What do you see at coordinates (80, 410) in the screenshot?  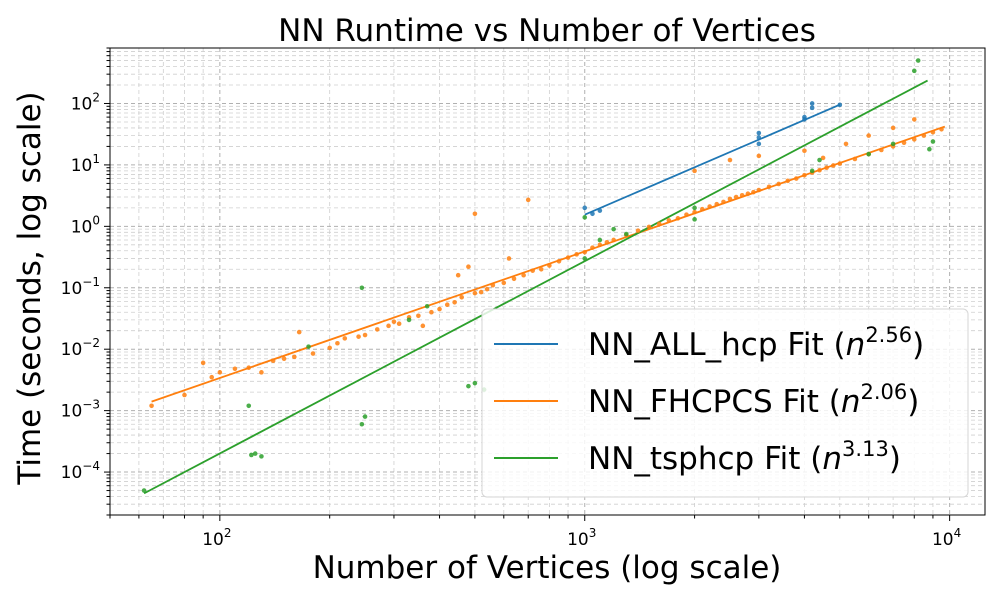 I see `y-tick-label: 10⁻³` at bounding box center [80, 410].